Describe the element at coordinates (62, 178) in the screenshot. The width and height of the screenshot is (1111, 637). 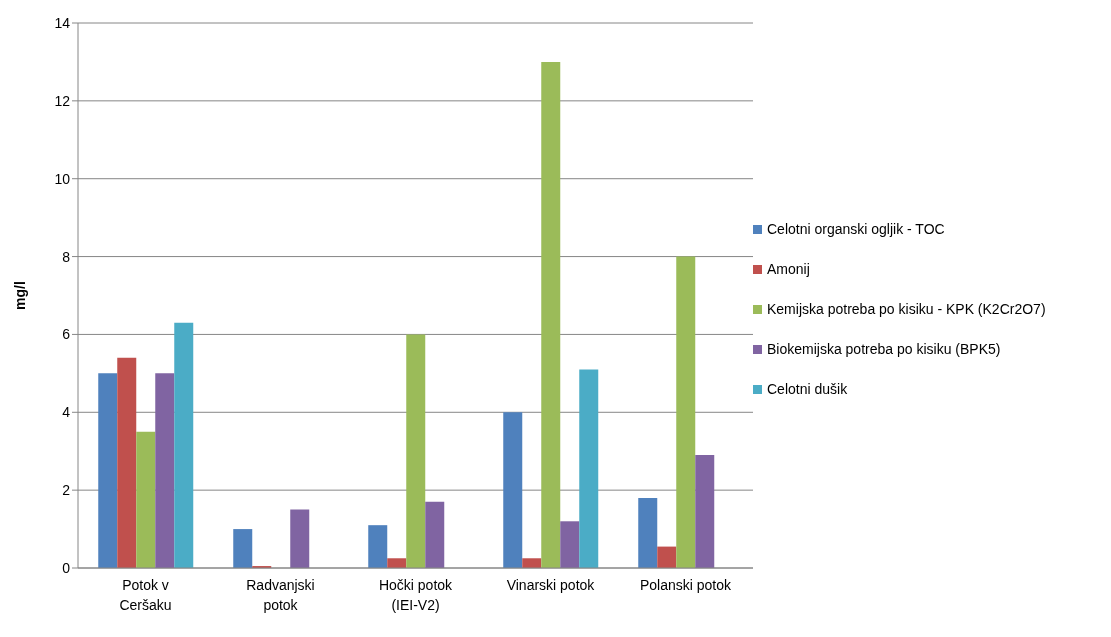
I see `y-tick-label: 10` at that location.